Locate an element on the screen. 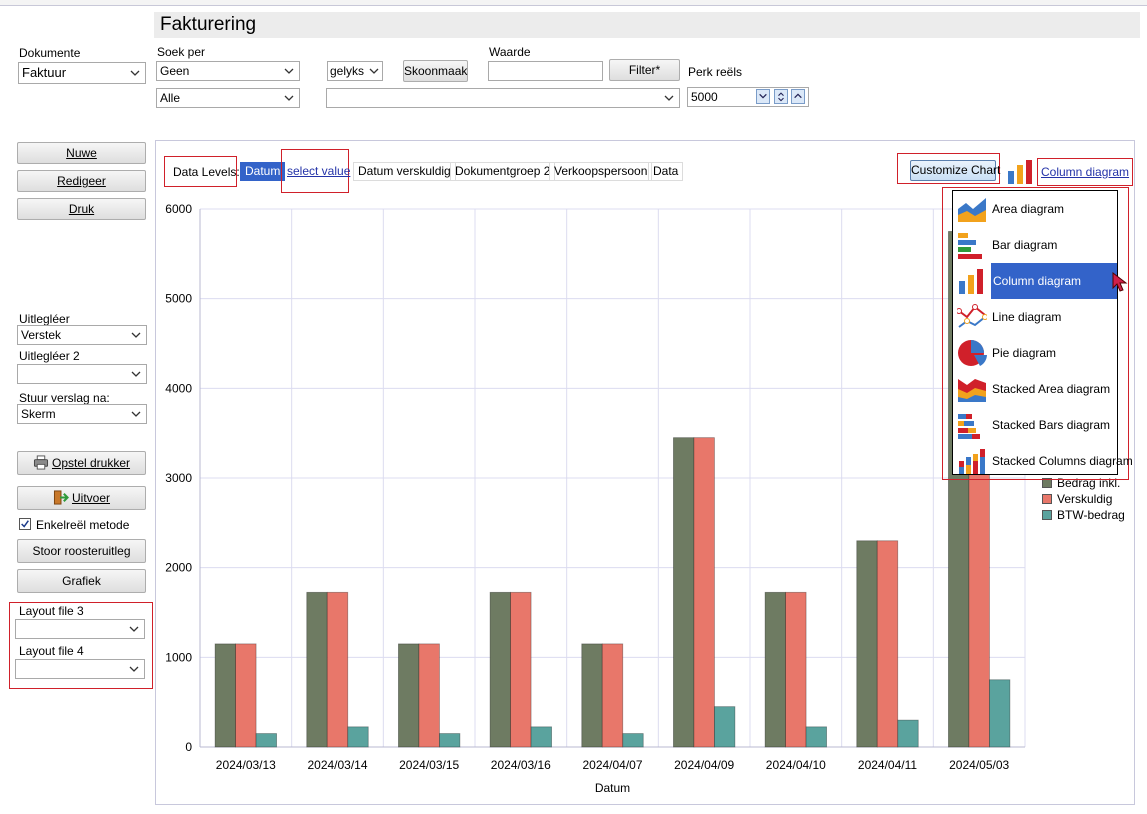 This screenshot has width=1147, height=814. check-icon is located at coordinates (25, 524).